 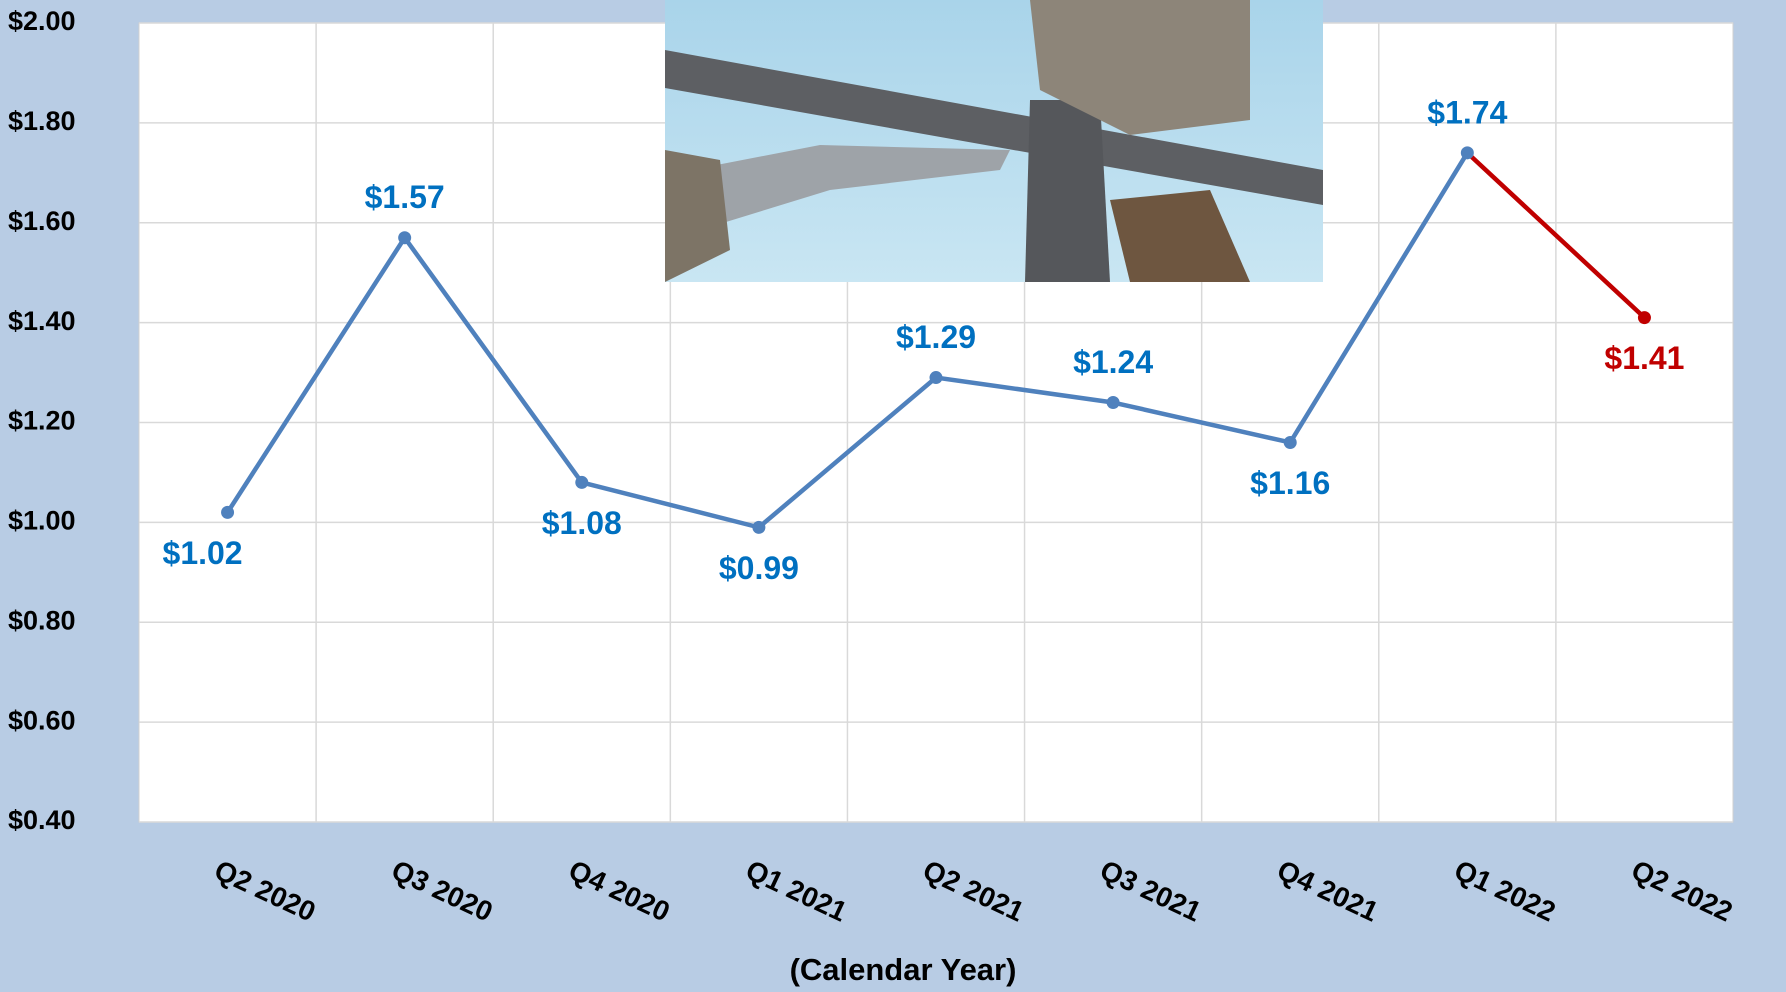 I want to click on y-tick-label: $1.40, so click(x=42, y=321).